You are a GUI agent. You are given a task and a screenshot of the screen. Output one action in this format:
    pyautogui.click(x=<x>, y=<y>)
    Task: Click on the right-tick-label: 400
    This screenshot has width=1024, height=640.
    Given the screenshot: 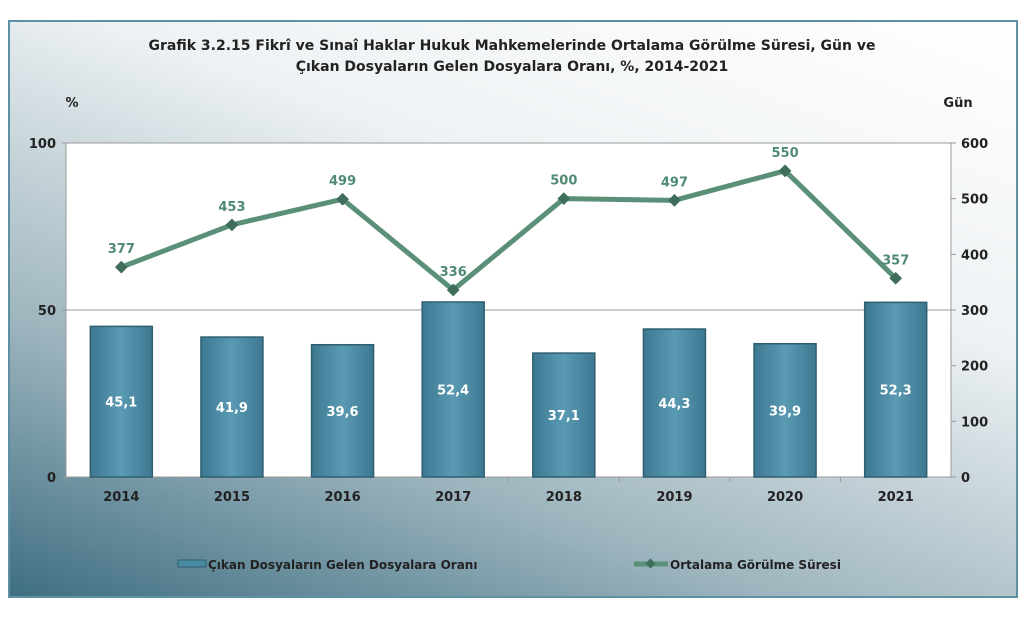 What is the action you would take?
    pyautogui.click(x=974, y=255)
    